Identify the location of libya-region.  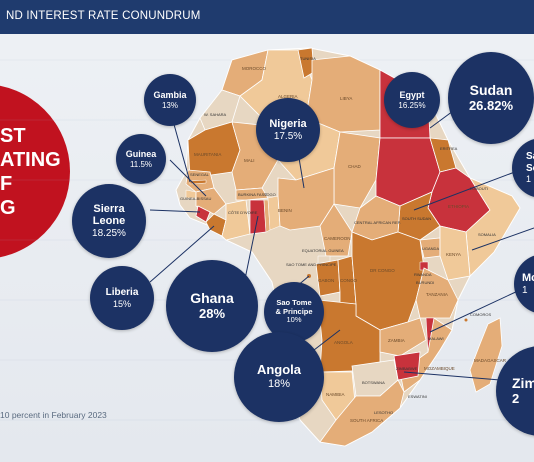
(343, 94).